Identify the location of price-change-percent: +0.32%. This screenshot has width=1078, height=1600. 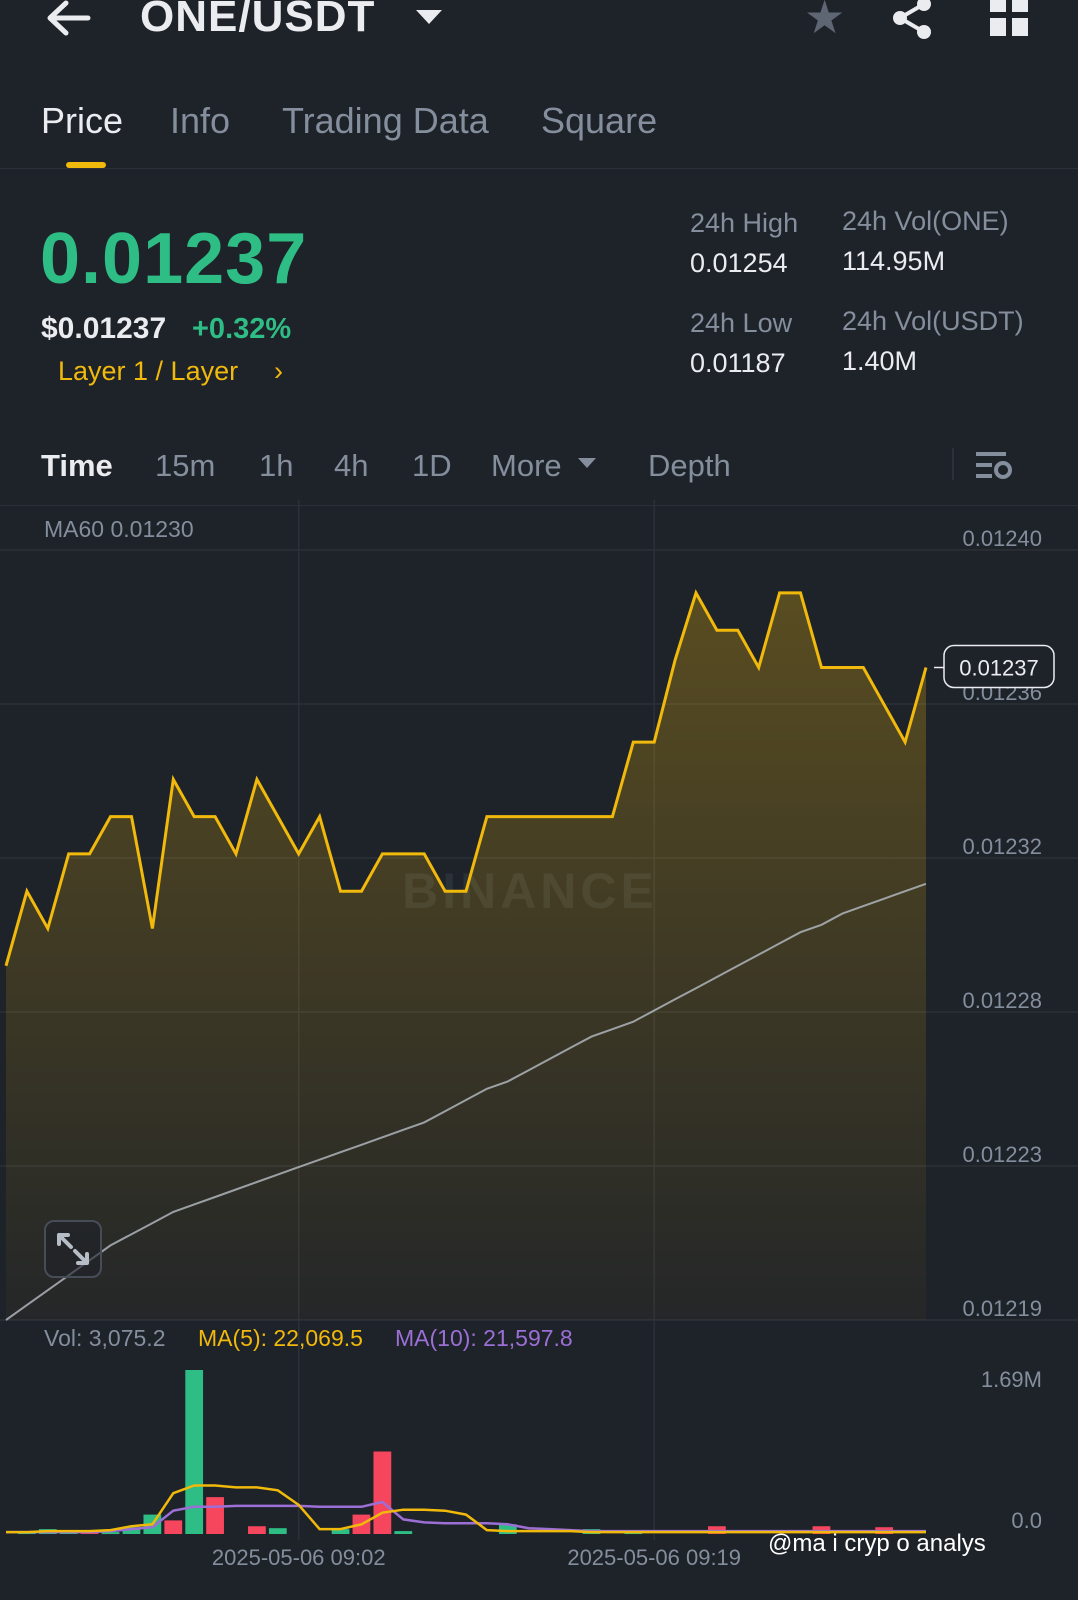
(242, 329).